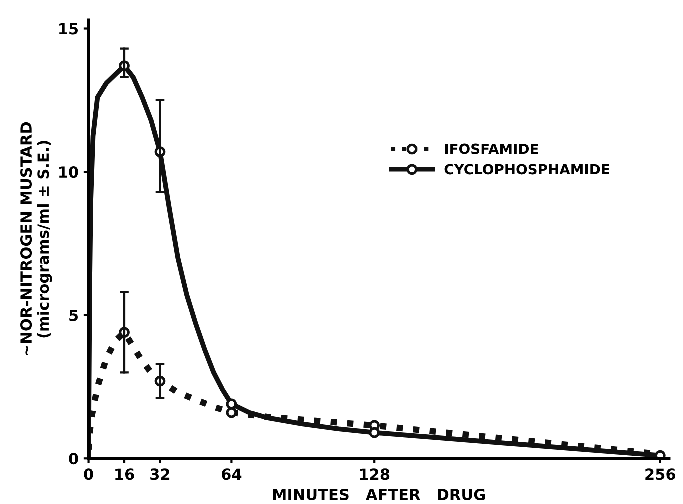 Image resolution: width=683 pixels, height=504 pixels. What do you see at coordinates (36, 239) in the screenshot?
I see `y-axis-title: ∼NOR-NITROGEN MUSTARD (micrograms/ml ± S.E.)` at bounding box center [36, 239].